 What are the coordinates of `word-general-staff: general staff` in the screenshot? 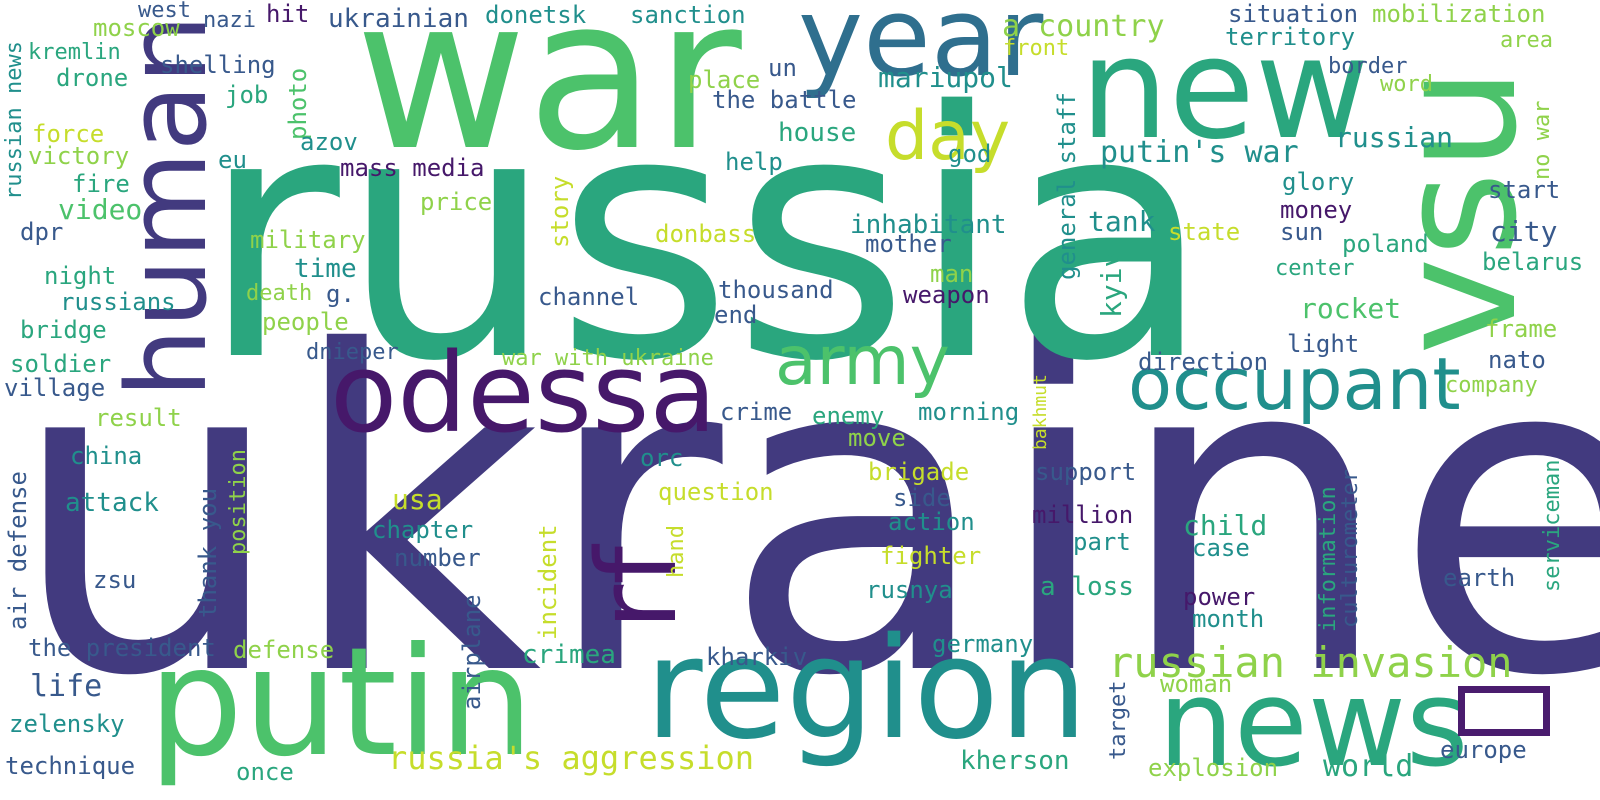 It's located at (1067, 186).